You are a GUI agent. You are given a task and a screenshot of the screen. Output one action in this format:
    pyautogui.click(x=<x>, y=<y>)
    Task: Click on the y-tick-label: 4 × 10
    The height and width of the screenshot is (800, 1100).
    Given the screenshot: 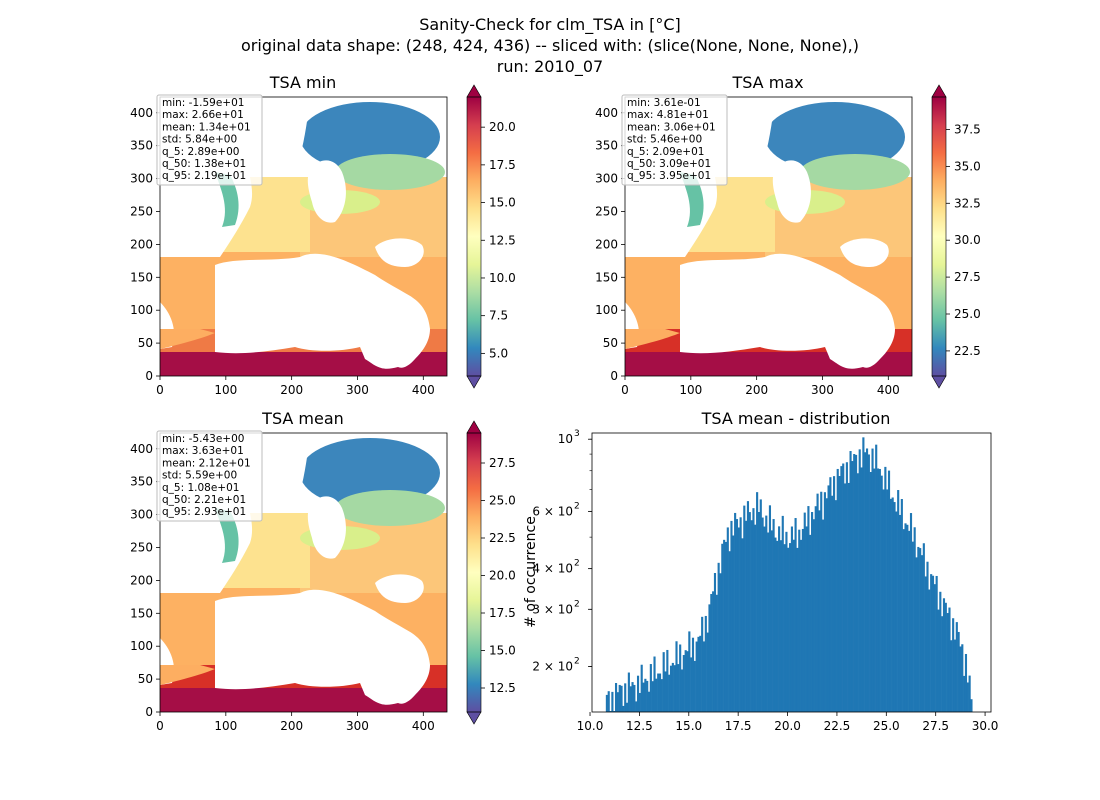 What is the action you would take?
    pyautogui.click(x=552, y=569)
    